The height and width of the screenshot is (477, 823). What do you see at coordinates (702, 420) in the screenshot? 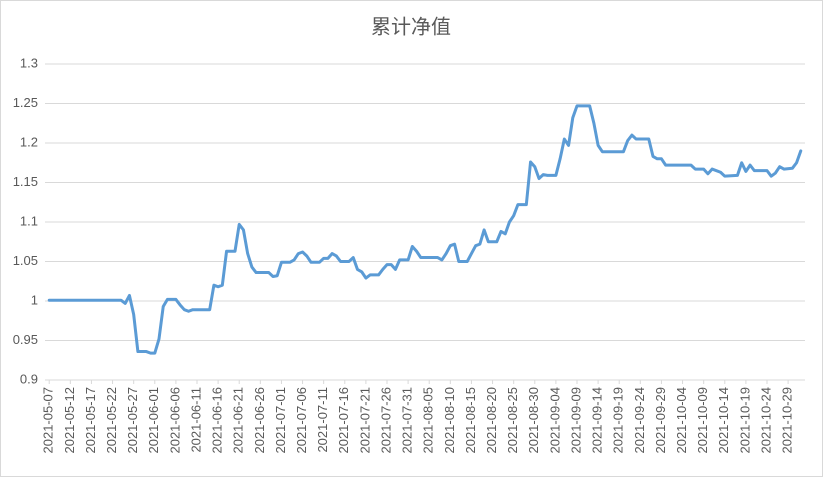
I see `x-tick-label: 2021-10-09` at bounding box center [702, 420].